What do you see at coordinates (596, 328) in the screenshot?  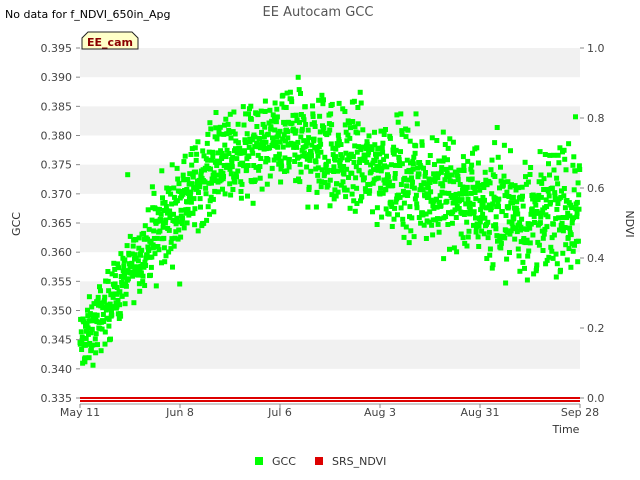 I see `y-tick-label-right: 0.2` at bounding box center [596, 328].